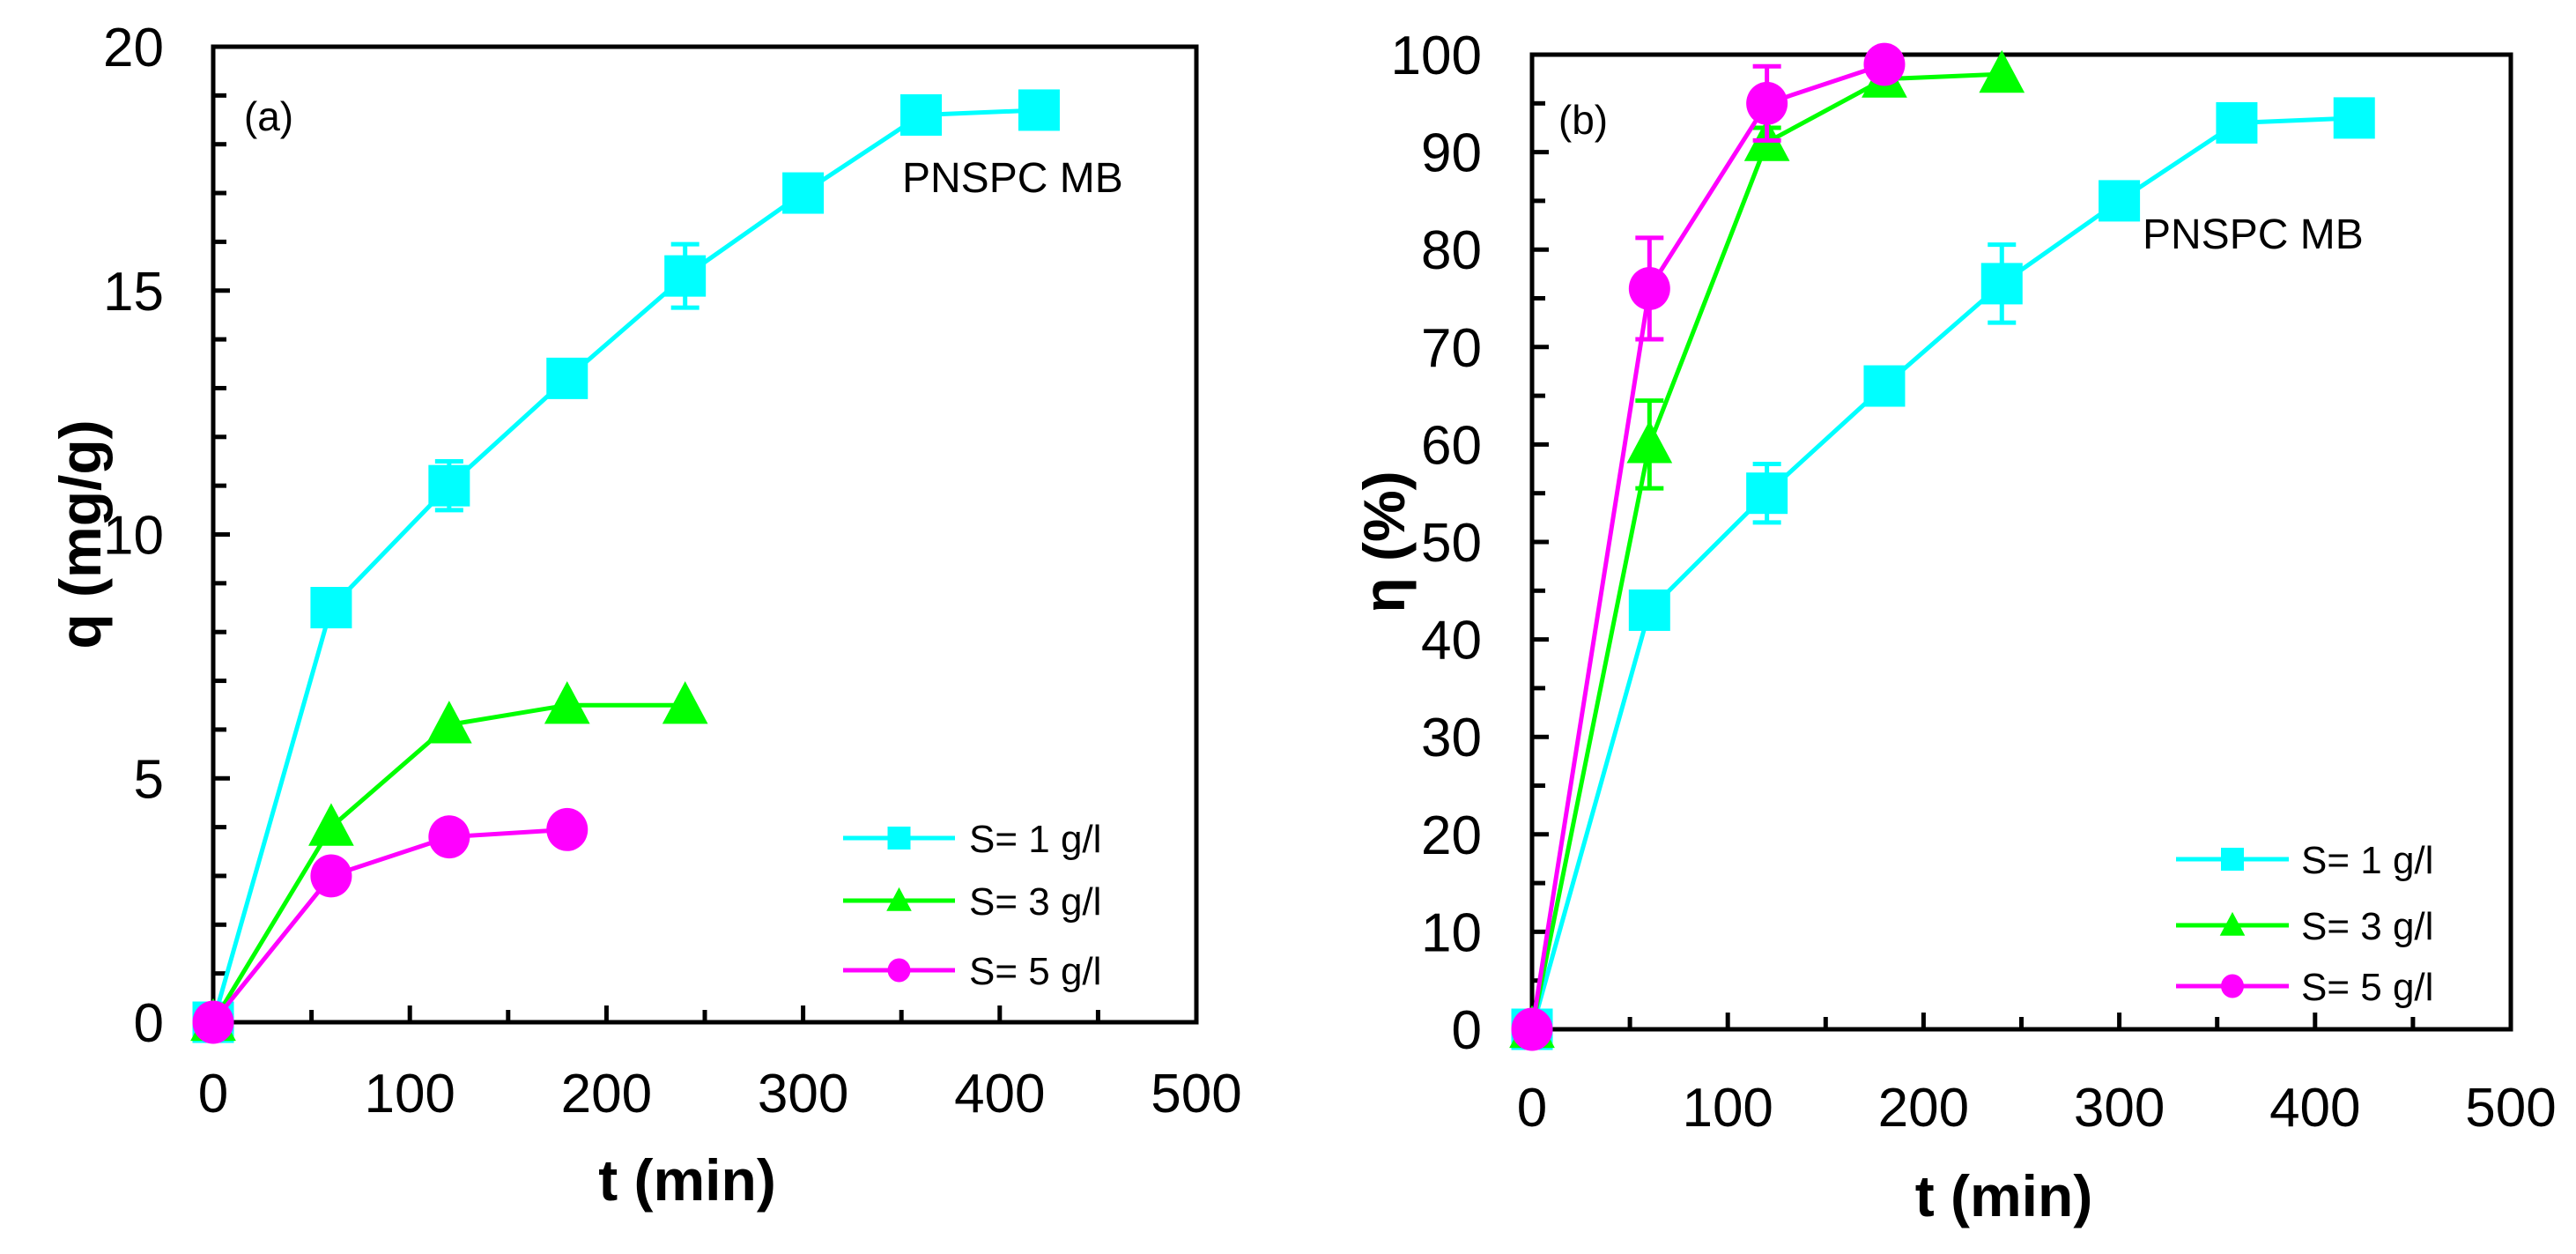 The height and width of the screenshot is (1254, 2576). Describe the element at coordinates (1451, 348) in the screenshot. I see `y-tick-label: 70` at that location.